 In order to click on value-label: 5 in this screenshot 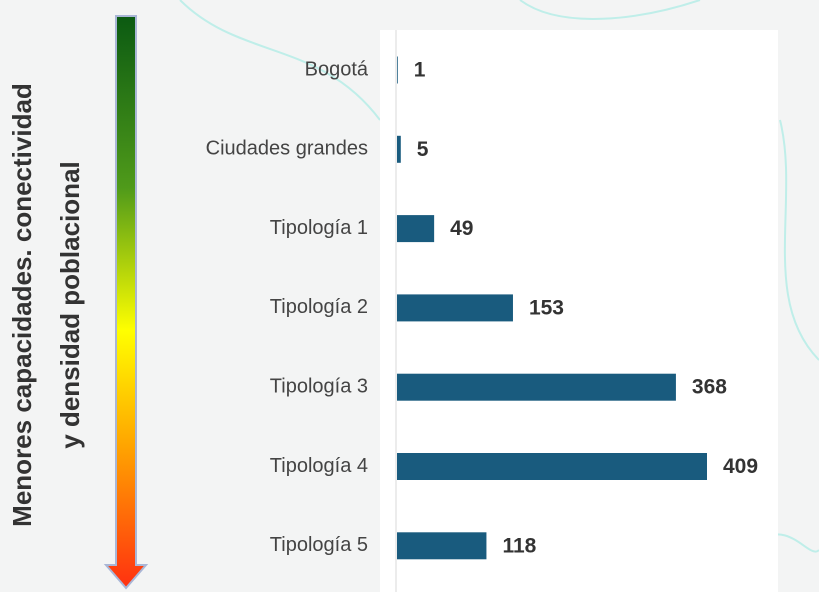, I will do `click(423, 149)`.